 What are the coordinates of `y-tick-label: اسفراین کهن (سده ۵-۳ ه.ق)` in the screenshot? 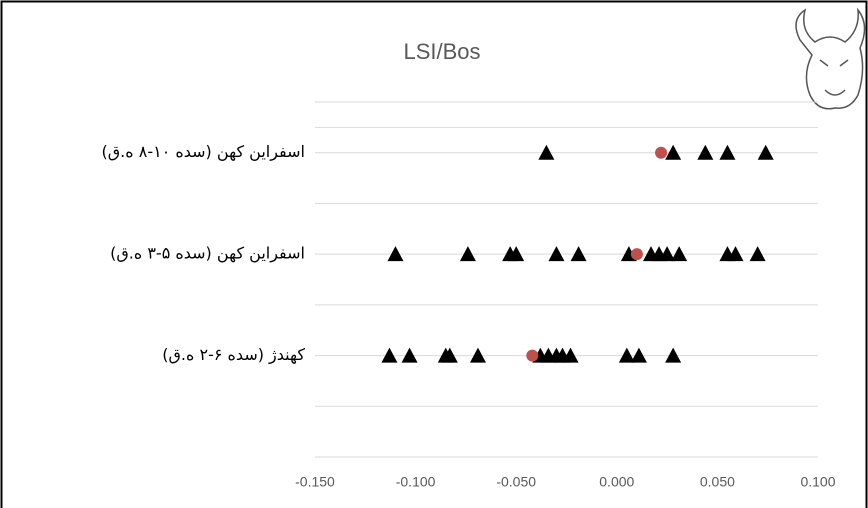 It's located at (207, 254).